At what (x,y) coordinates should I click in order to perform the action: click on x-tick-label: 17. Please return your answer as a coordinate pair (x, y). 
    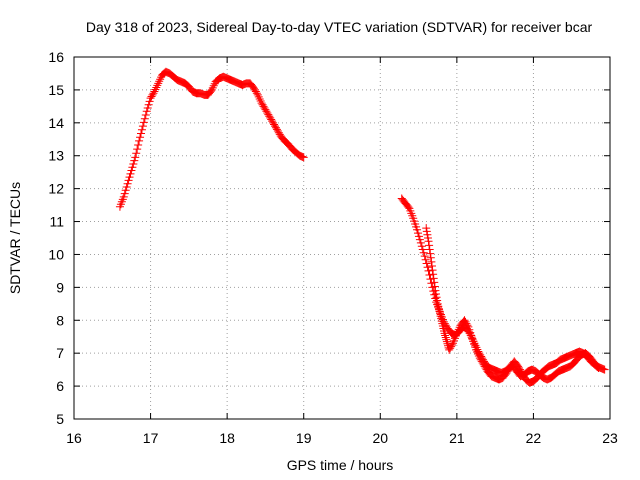
    Looking at the image, I should click on (151, 438).